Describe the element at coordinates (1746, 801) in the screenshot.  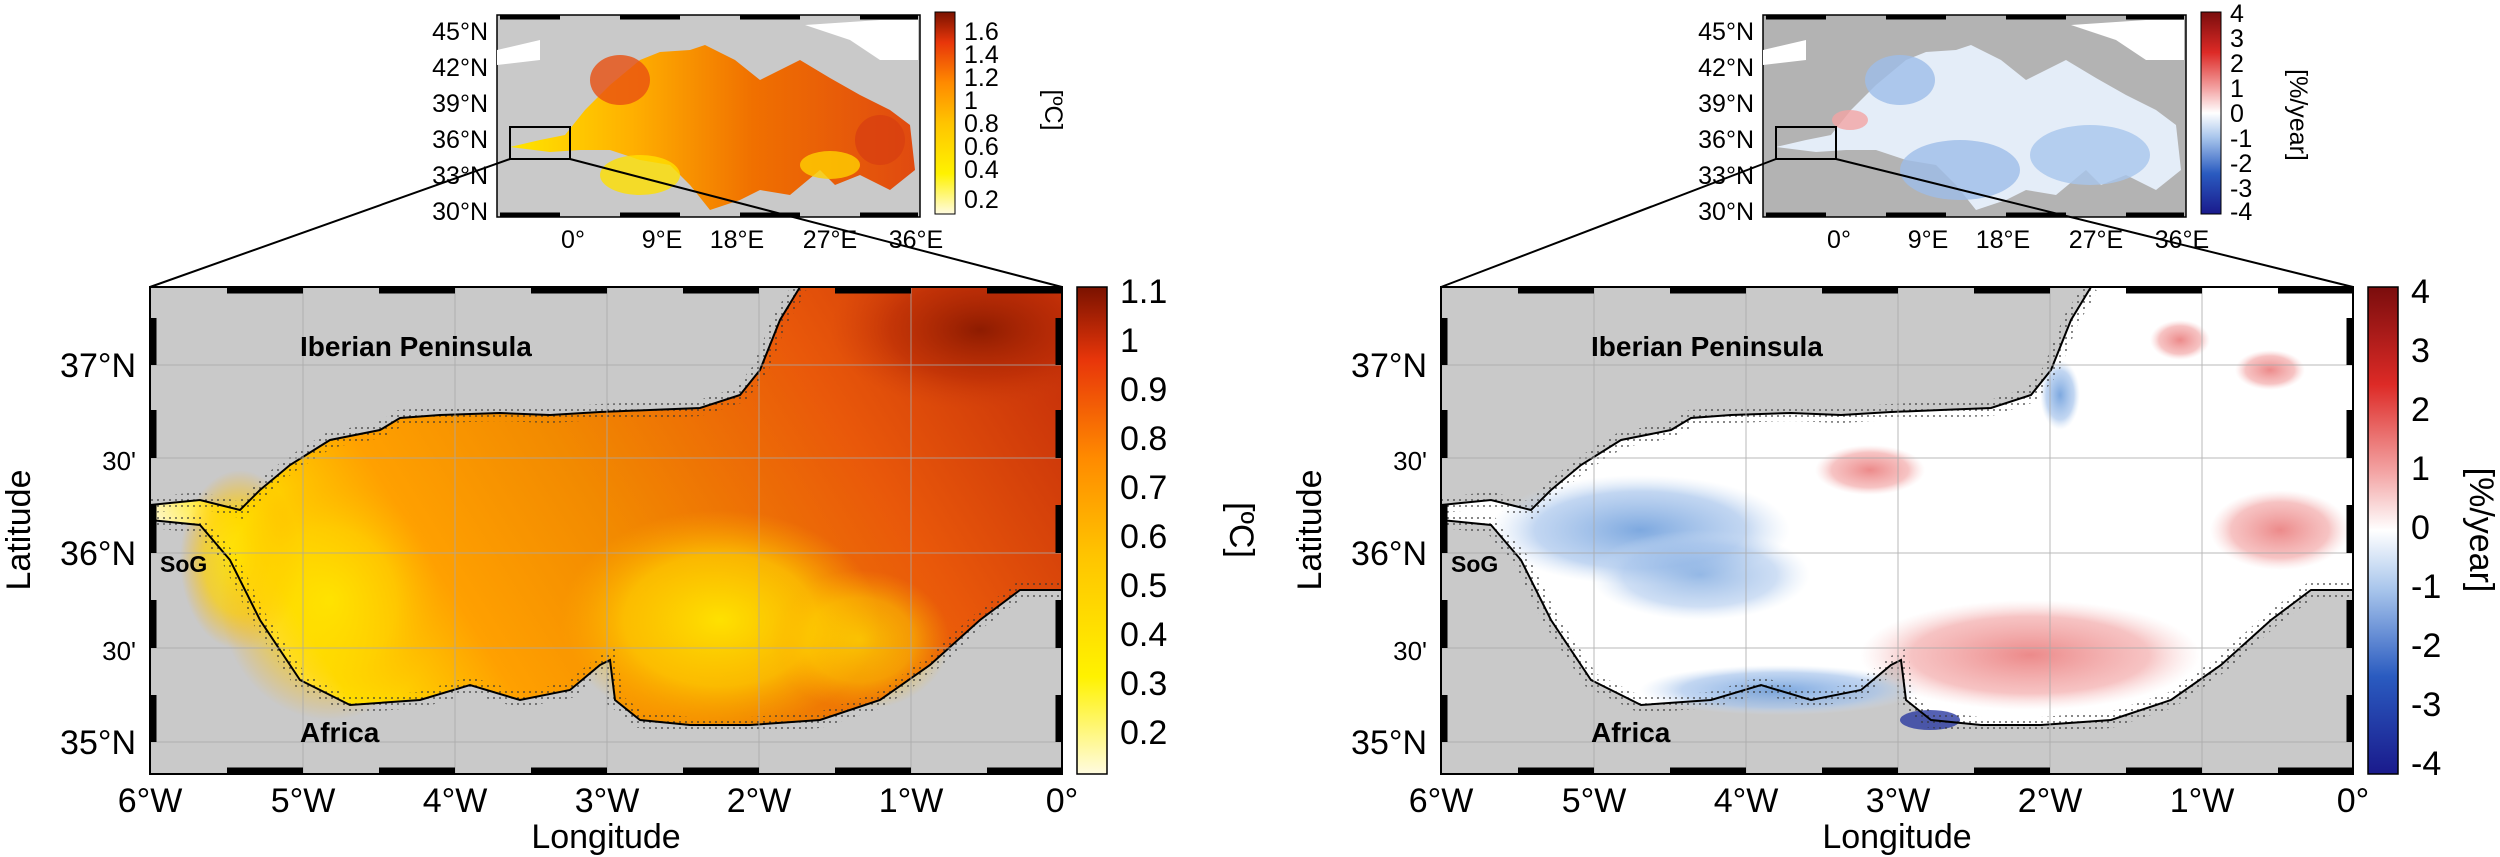
I see `right-lon-tick: 4°W` at that location.